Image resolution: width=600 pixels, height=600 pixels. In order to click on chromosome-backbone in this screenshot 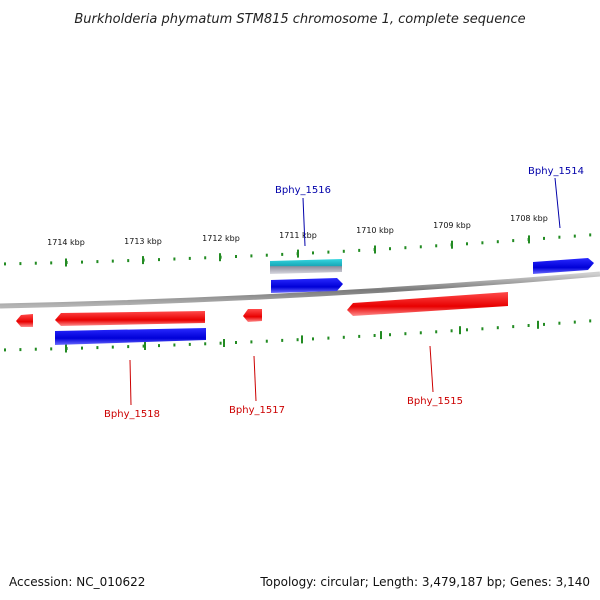, I will do `click(300, 290)`.